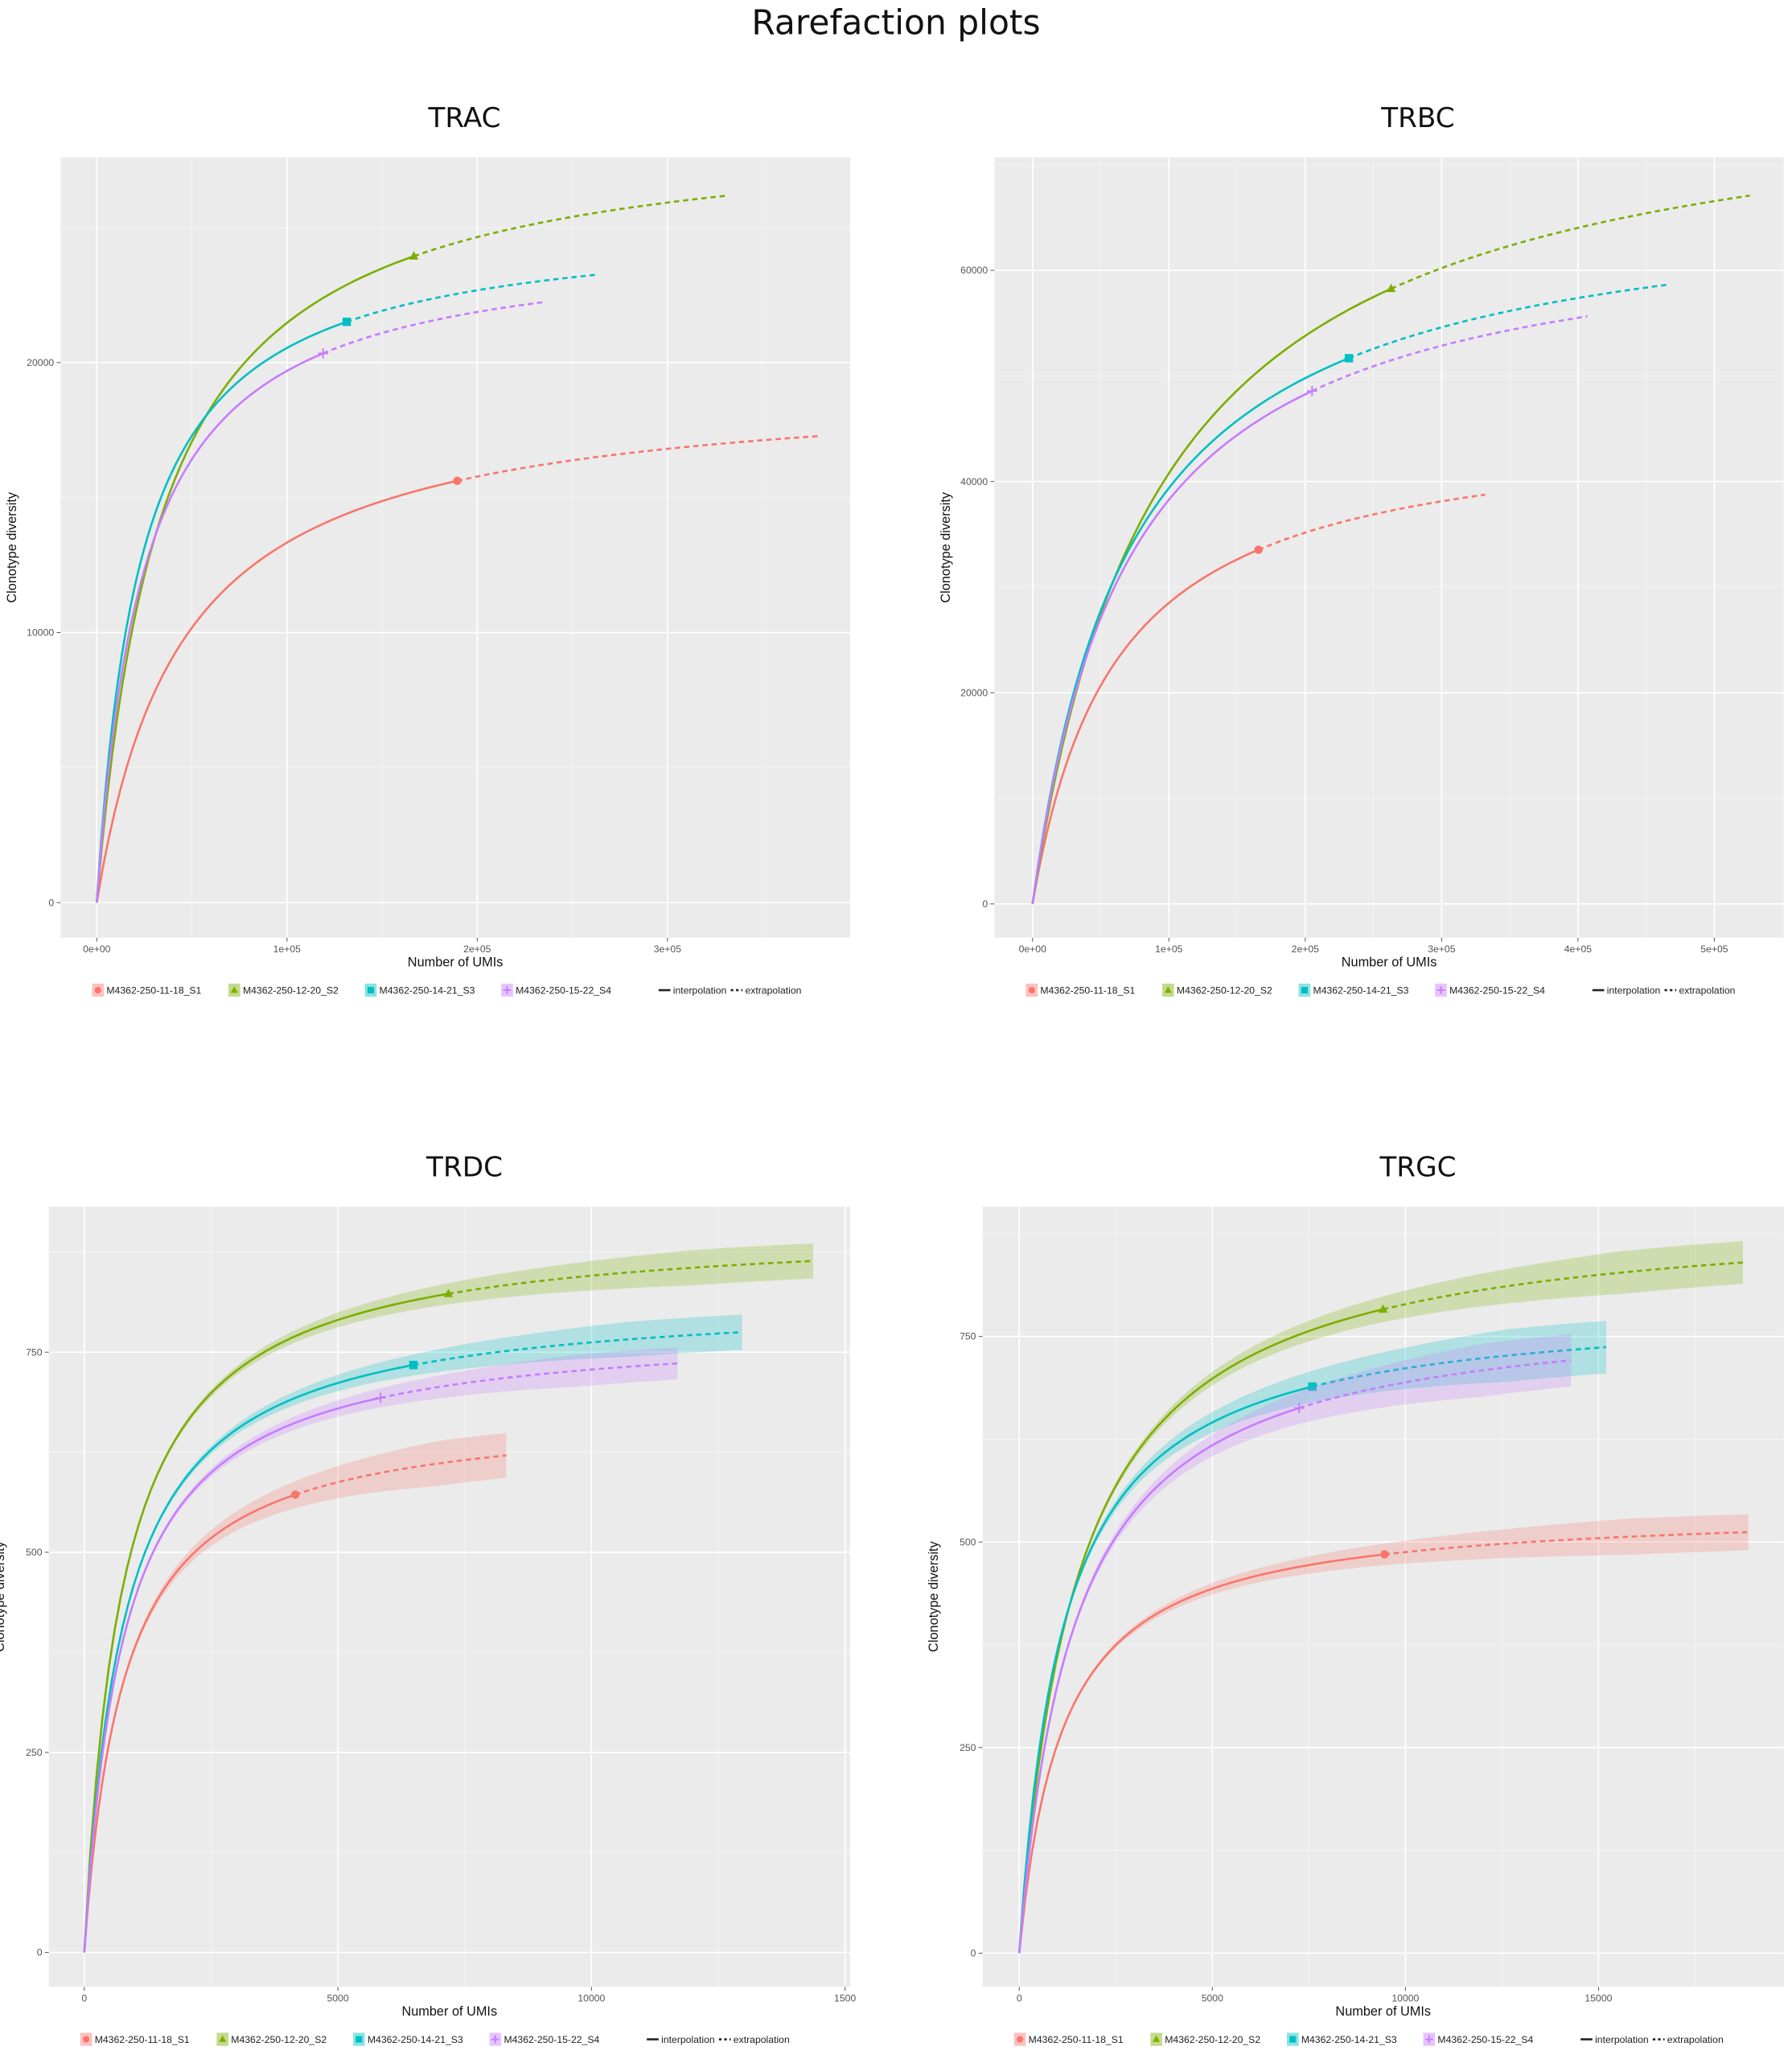 The height and width of the screenshot is (2059, 1792). What do you see at coordinates (477, 949) in the screenshot?
I see `x-tick-label: 2e+05` at bounding box center [477, 949].